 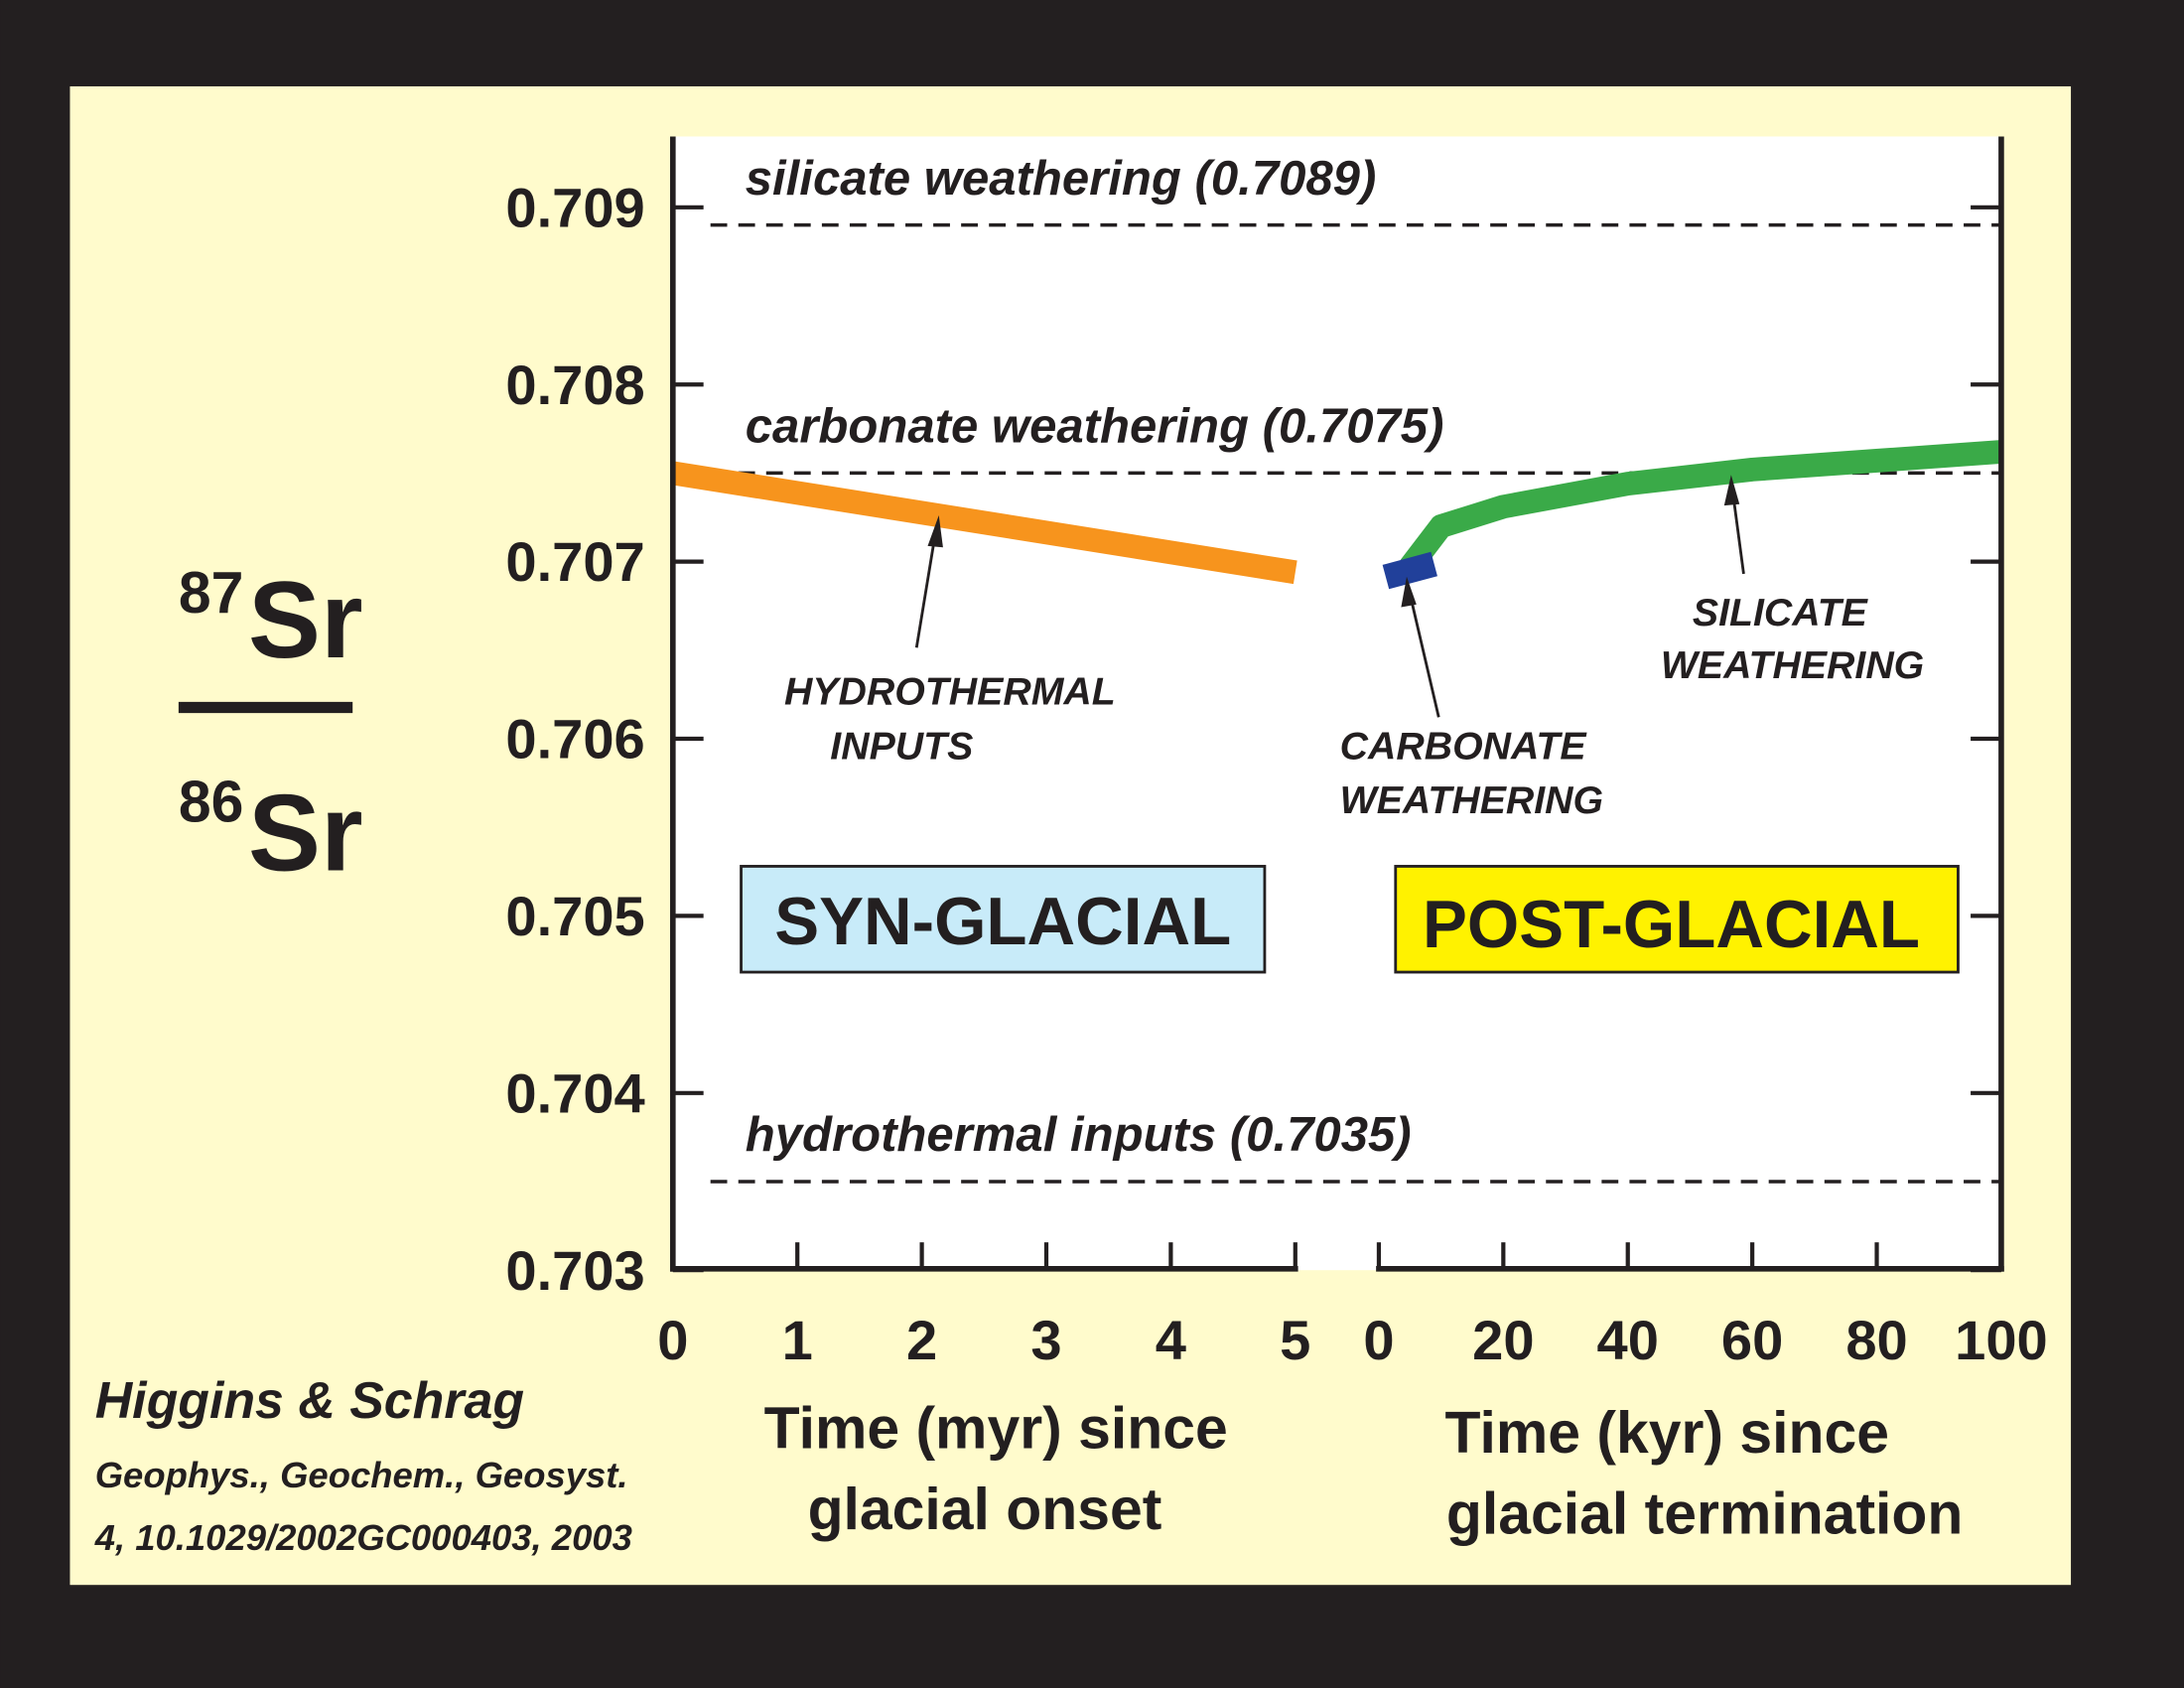 I want to click on y-tick-label: 0.708, so click(x=574, y=384).